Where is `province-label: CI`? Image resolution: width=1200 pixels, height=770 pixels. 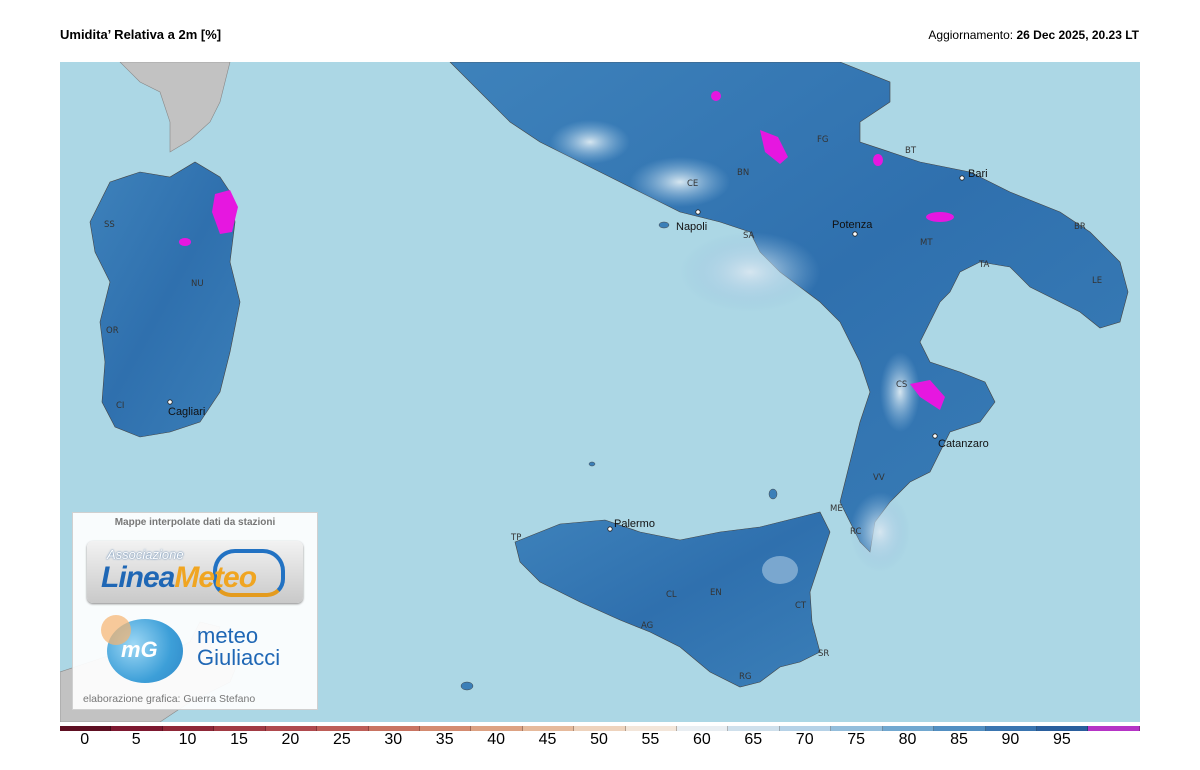 province-label: CI is located at coordinates (120, 406).